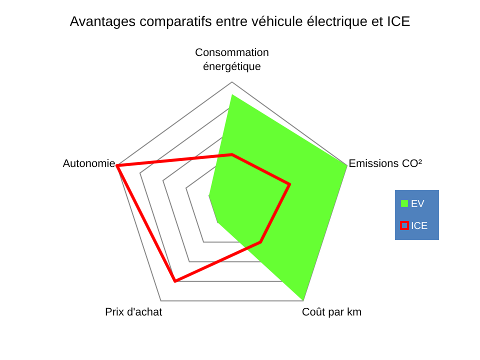 The image size is (480, 360). I want to click on spoke-label: Emissions CO², so click(385, 164).